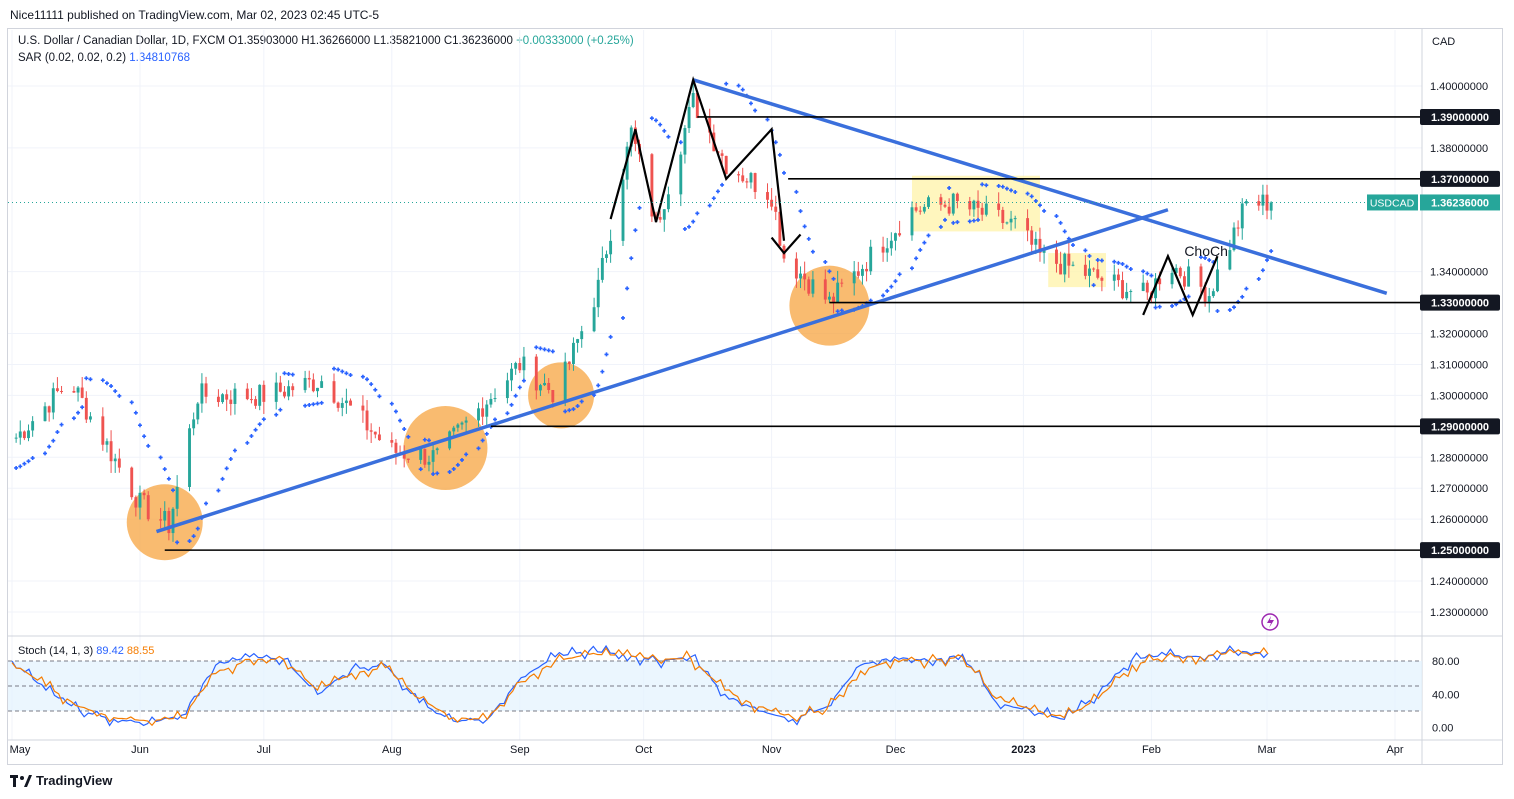 The width and height of the screenshot is (1514, 799). Describe the element at coordinates (1392, 202) in the screenshot. I see `symbol-tag-bg` at that location.